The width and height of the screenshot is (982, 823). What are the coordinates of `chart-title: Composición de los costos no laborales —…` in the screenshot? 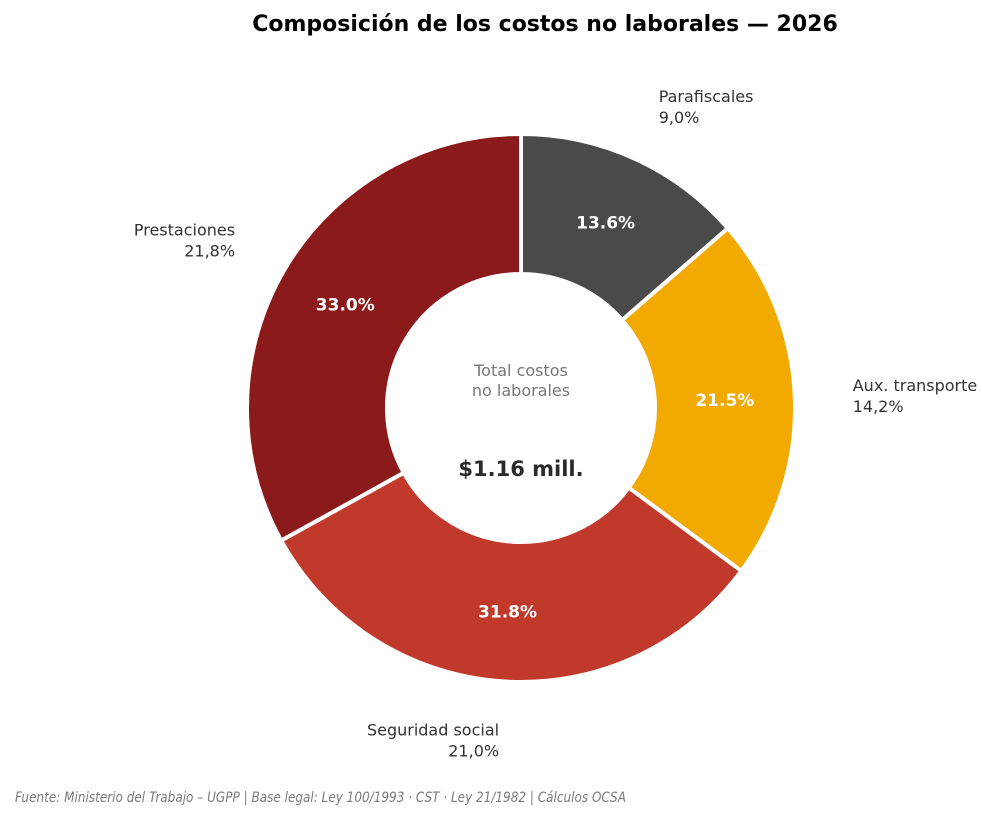 It's located at (545, 24).